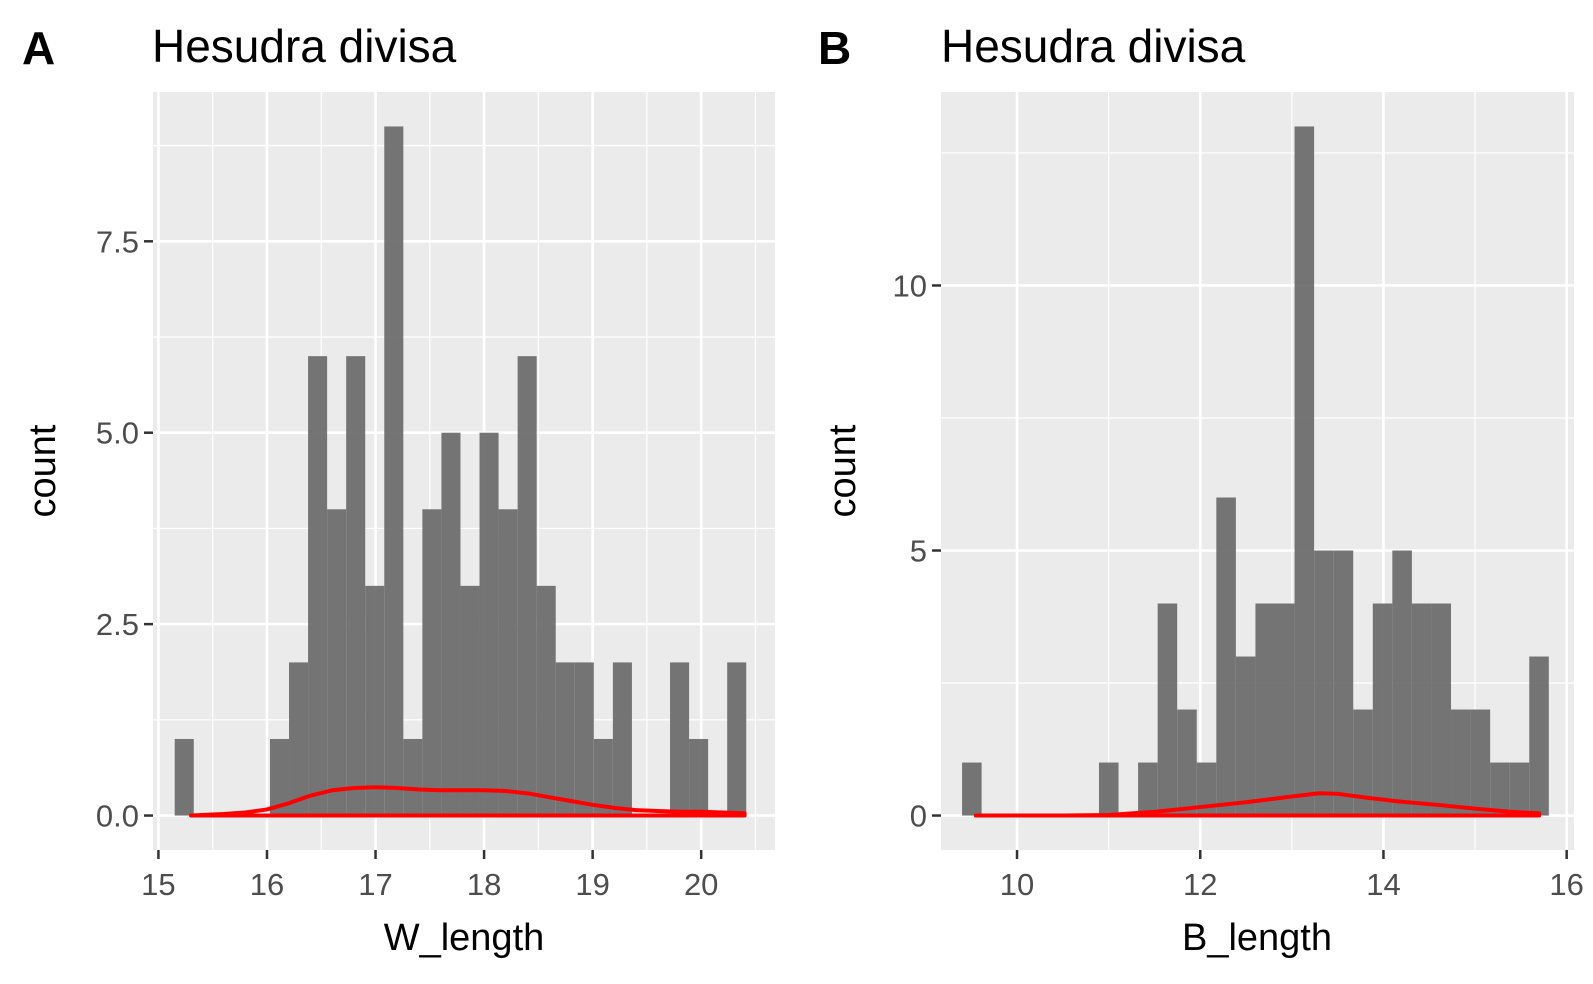 The height and width of the screenshot is (984, 1593). I want to click on y-axis: 0 5 10, so click(917, 551).